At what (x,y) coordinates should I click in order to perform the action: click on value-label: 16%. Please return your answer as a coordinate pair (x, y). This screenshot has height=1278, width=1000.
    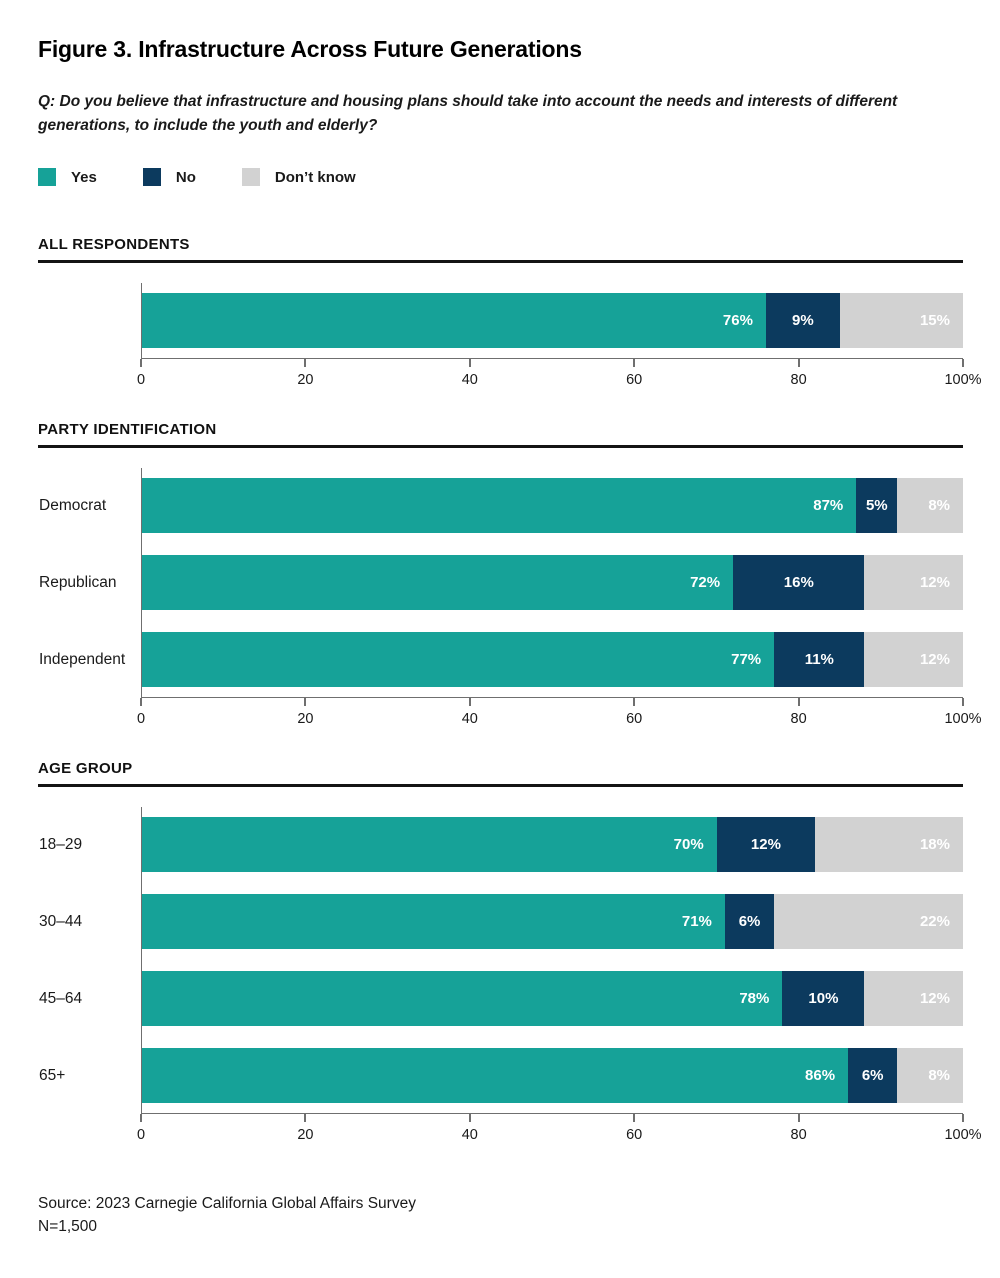
    Looking at the image, I should click on (798, 582).